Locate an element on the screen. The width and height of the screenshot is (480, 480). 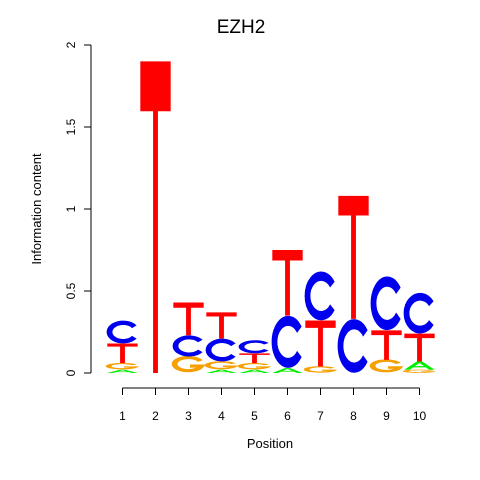
y-tick-label: 0 is located at coordinates (71, 372).